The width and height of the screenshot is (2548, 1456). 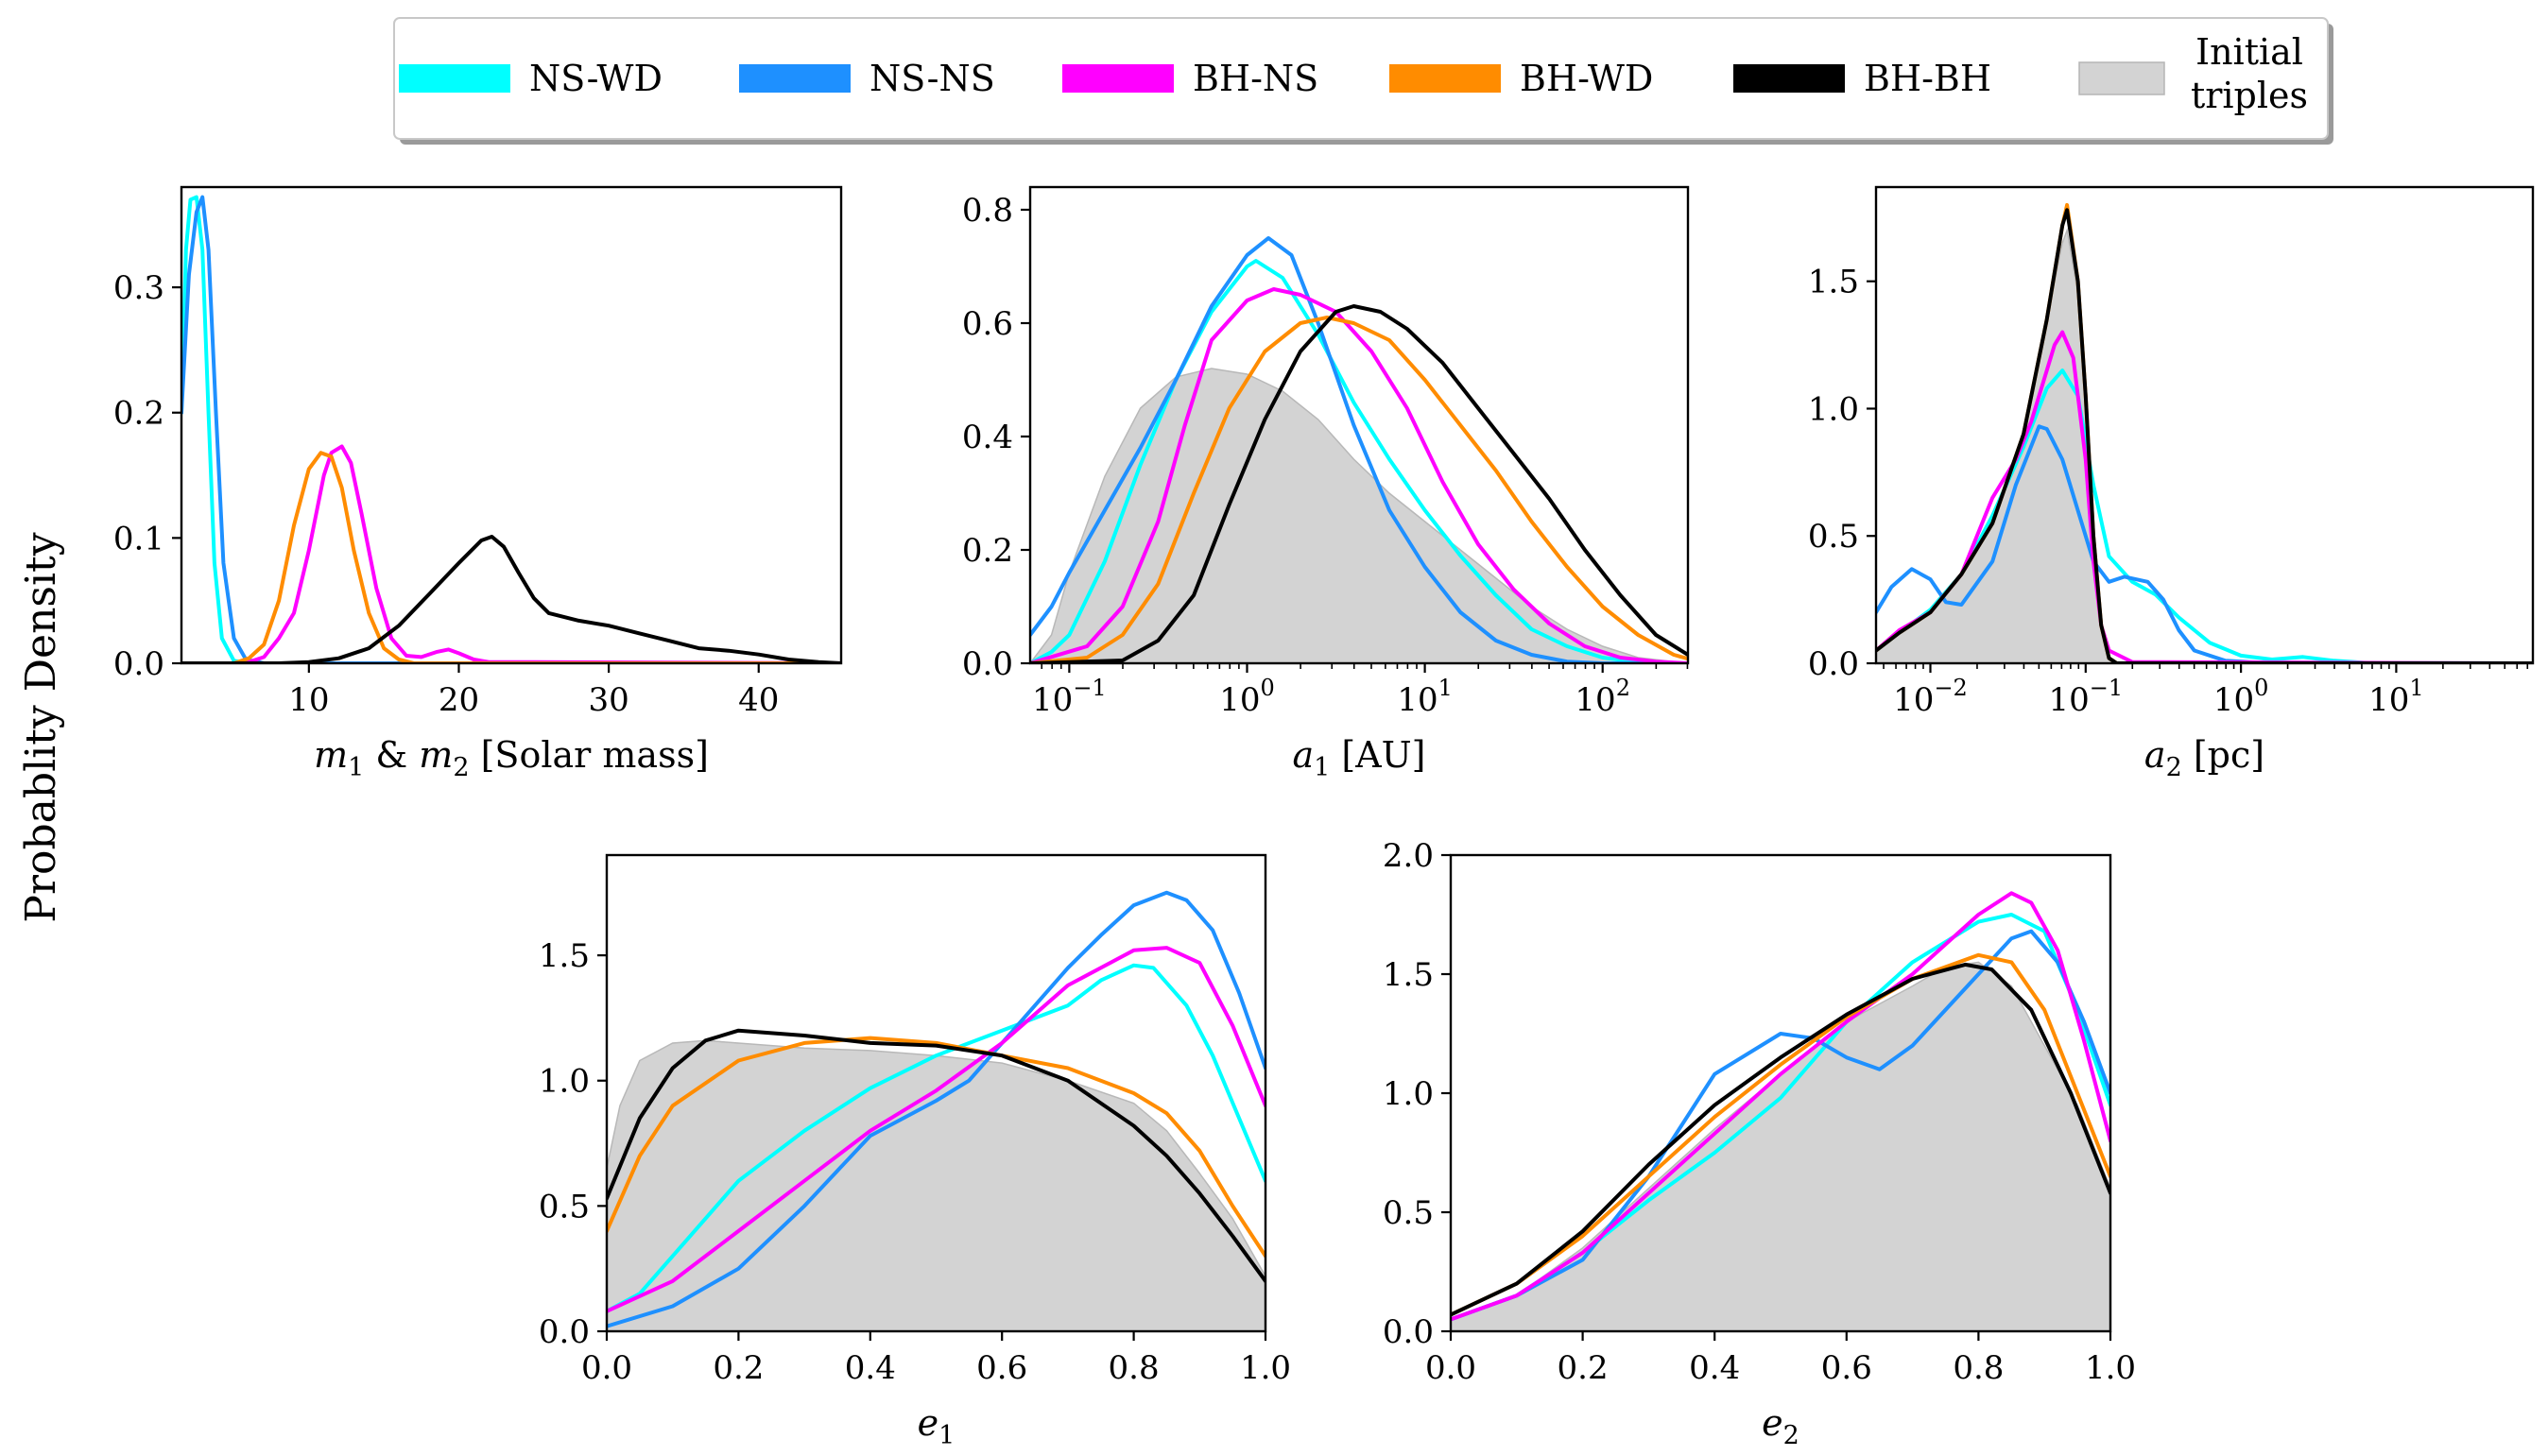 I want to click on panel-e1: 0.0 0.5 1.0 1.5 0.0 0.2 0.4 0.6 0.8 1.0 e1, so click(x=915, y=1151).